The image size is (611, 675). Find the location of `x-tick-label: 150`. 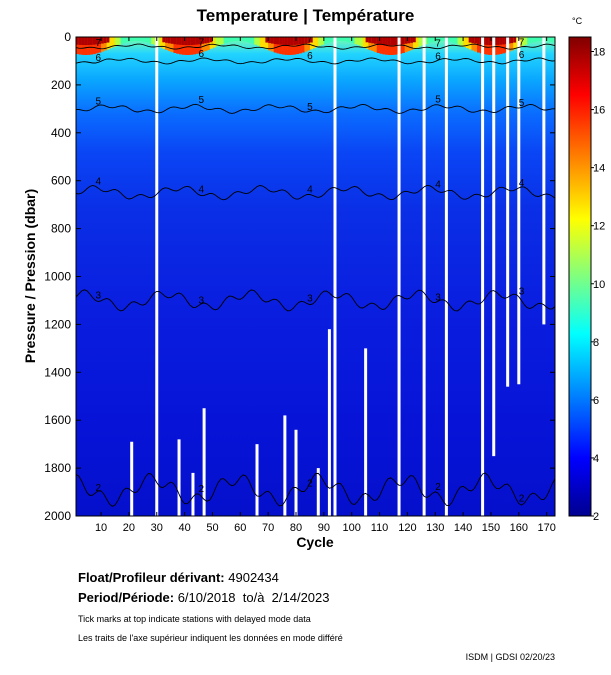

x-tick-label: 150 is located at coordinates (491, 528).